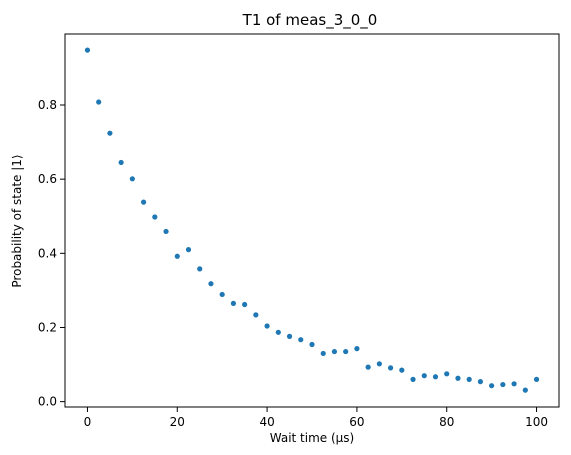 Image resolution: width=571 pixels, height=455 pixels. I want to click on x-tick-label: 100, so click(536, 422).